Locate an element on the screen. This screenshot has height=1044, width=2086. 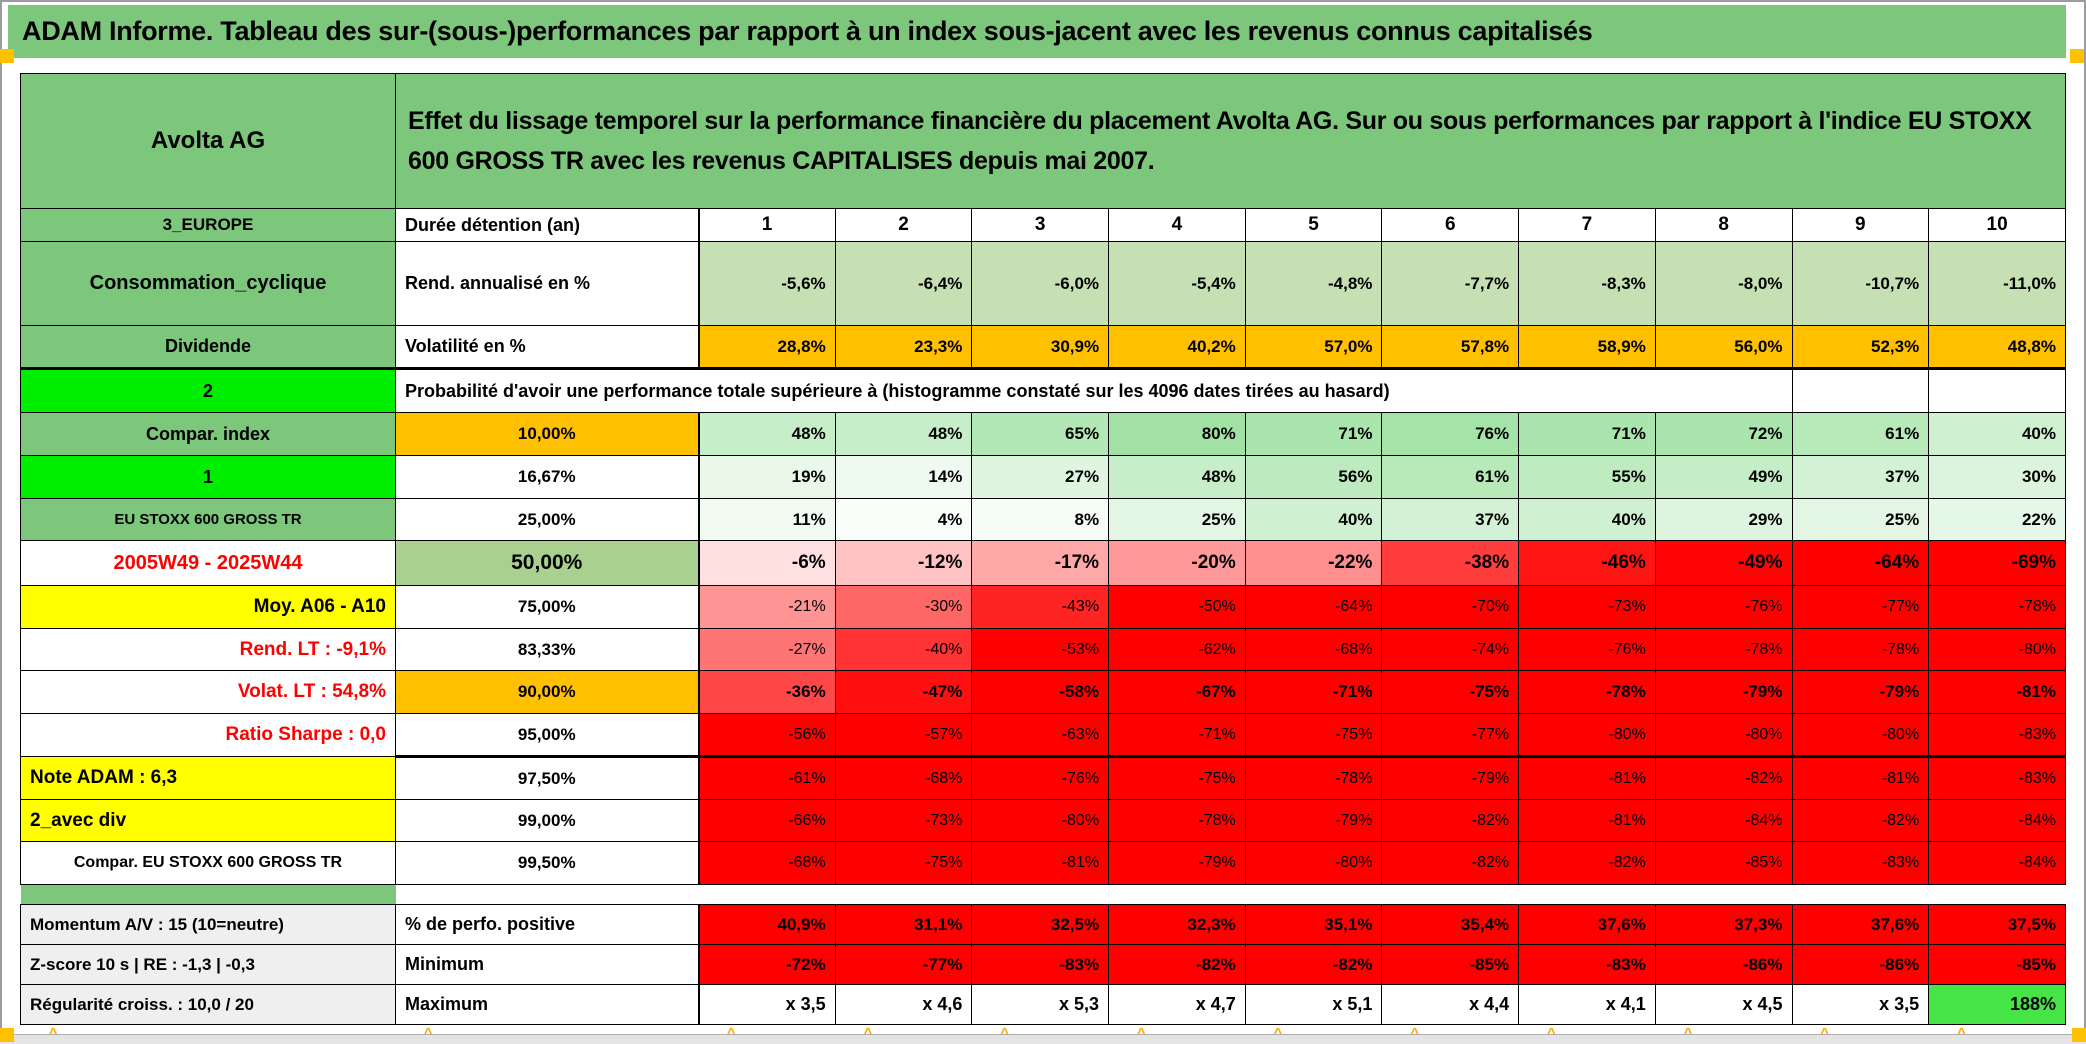
prob-value-cell: -53% is located at coordinates (1040, 649).